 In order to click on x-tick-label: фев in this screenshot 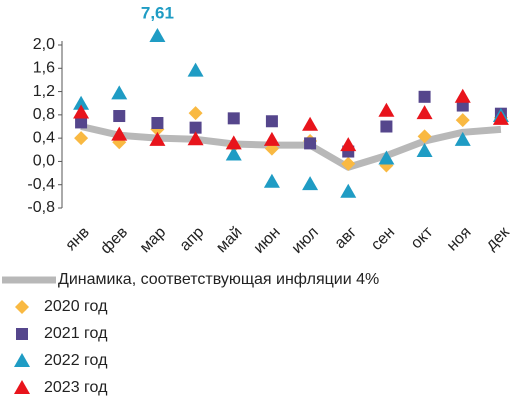, I will do `click(114, 241)`.